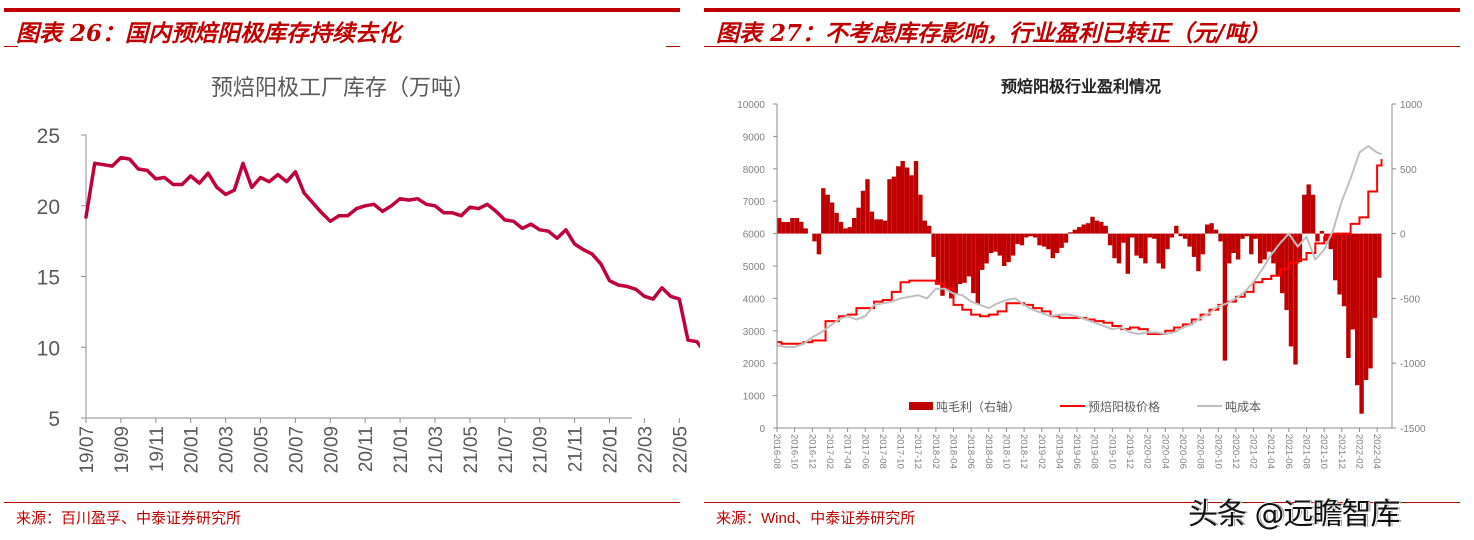 The image size is (1474, 540). I want to click on right-y-tick-label: 0, so click(1403, 235).